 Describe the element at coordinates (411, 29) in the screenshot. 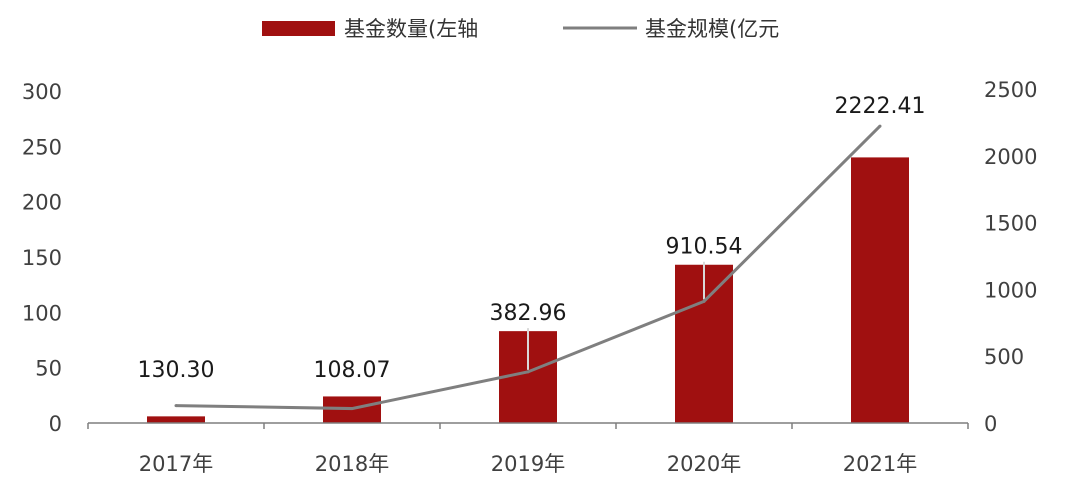

I see `legend-bar-label: 基金数量(左轴` at that location.